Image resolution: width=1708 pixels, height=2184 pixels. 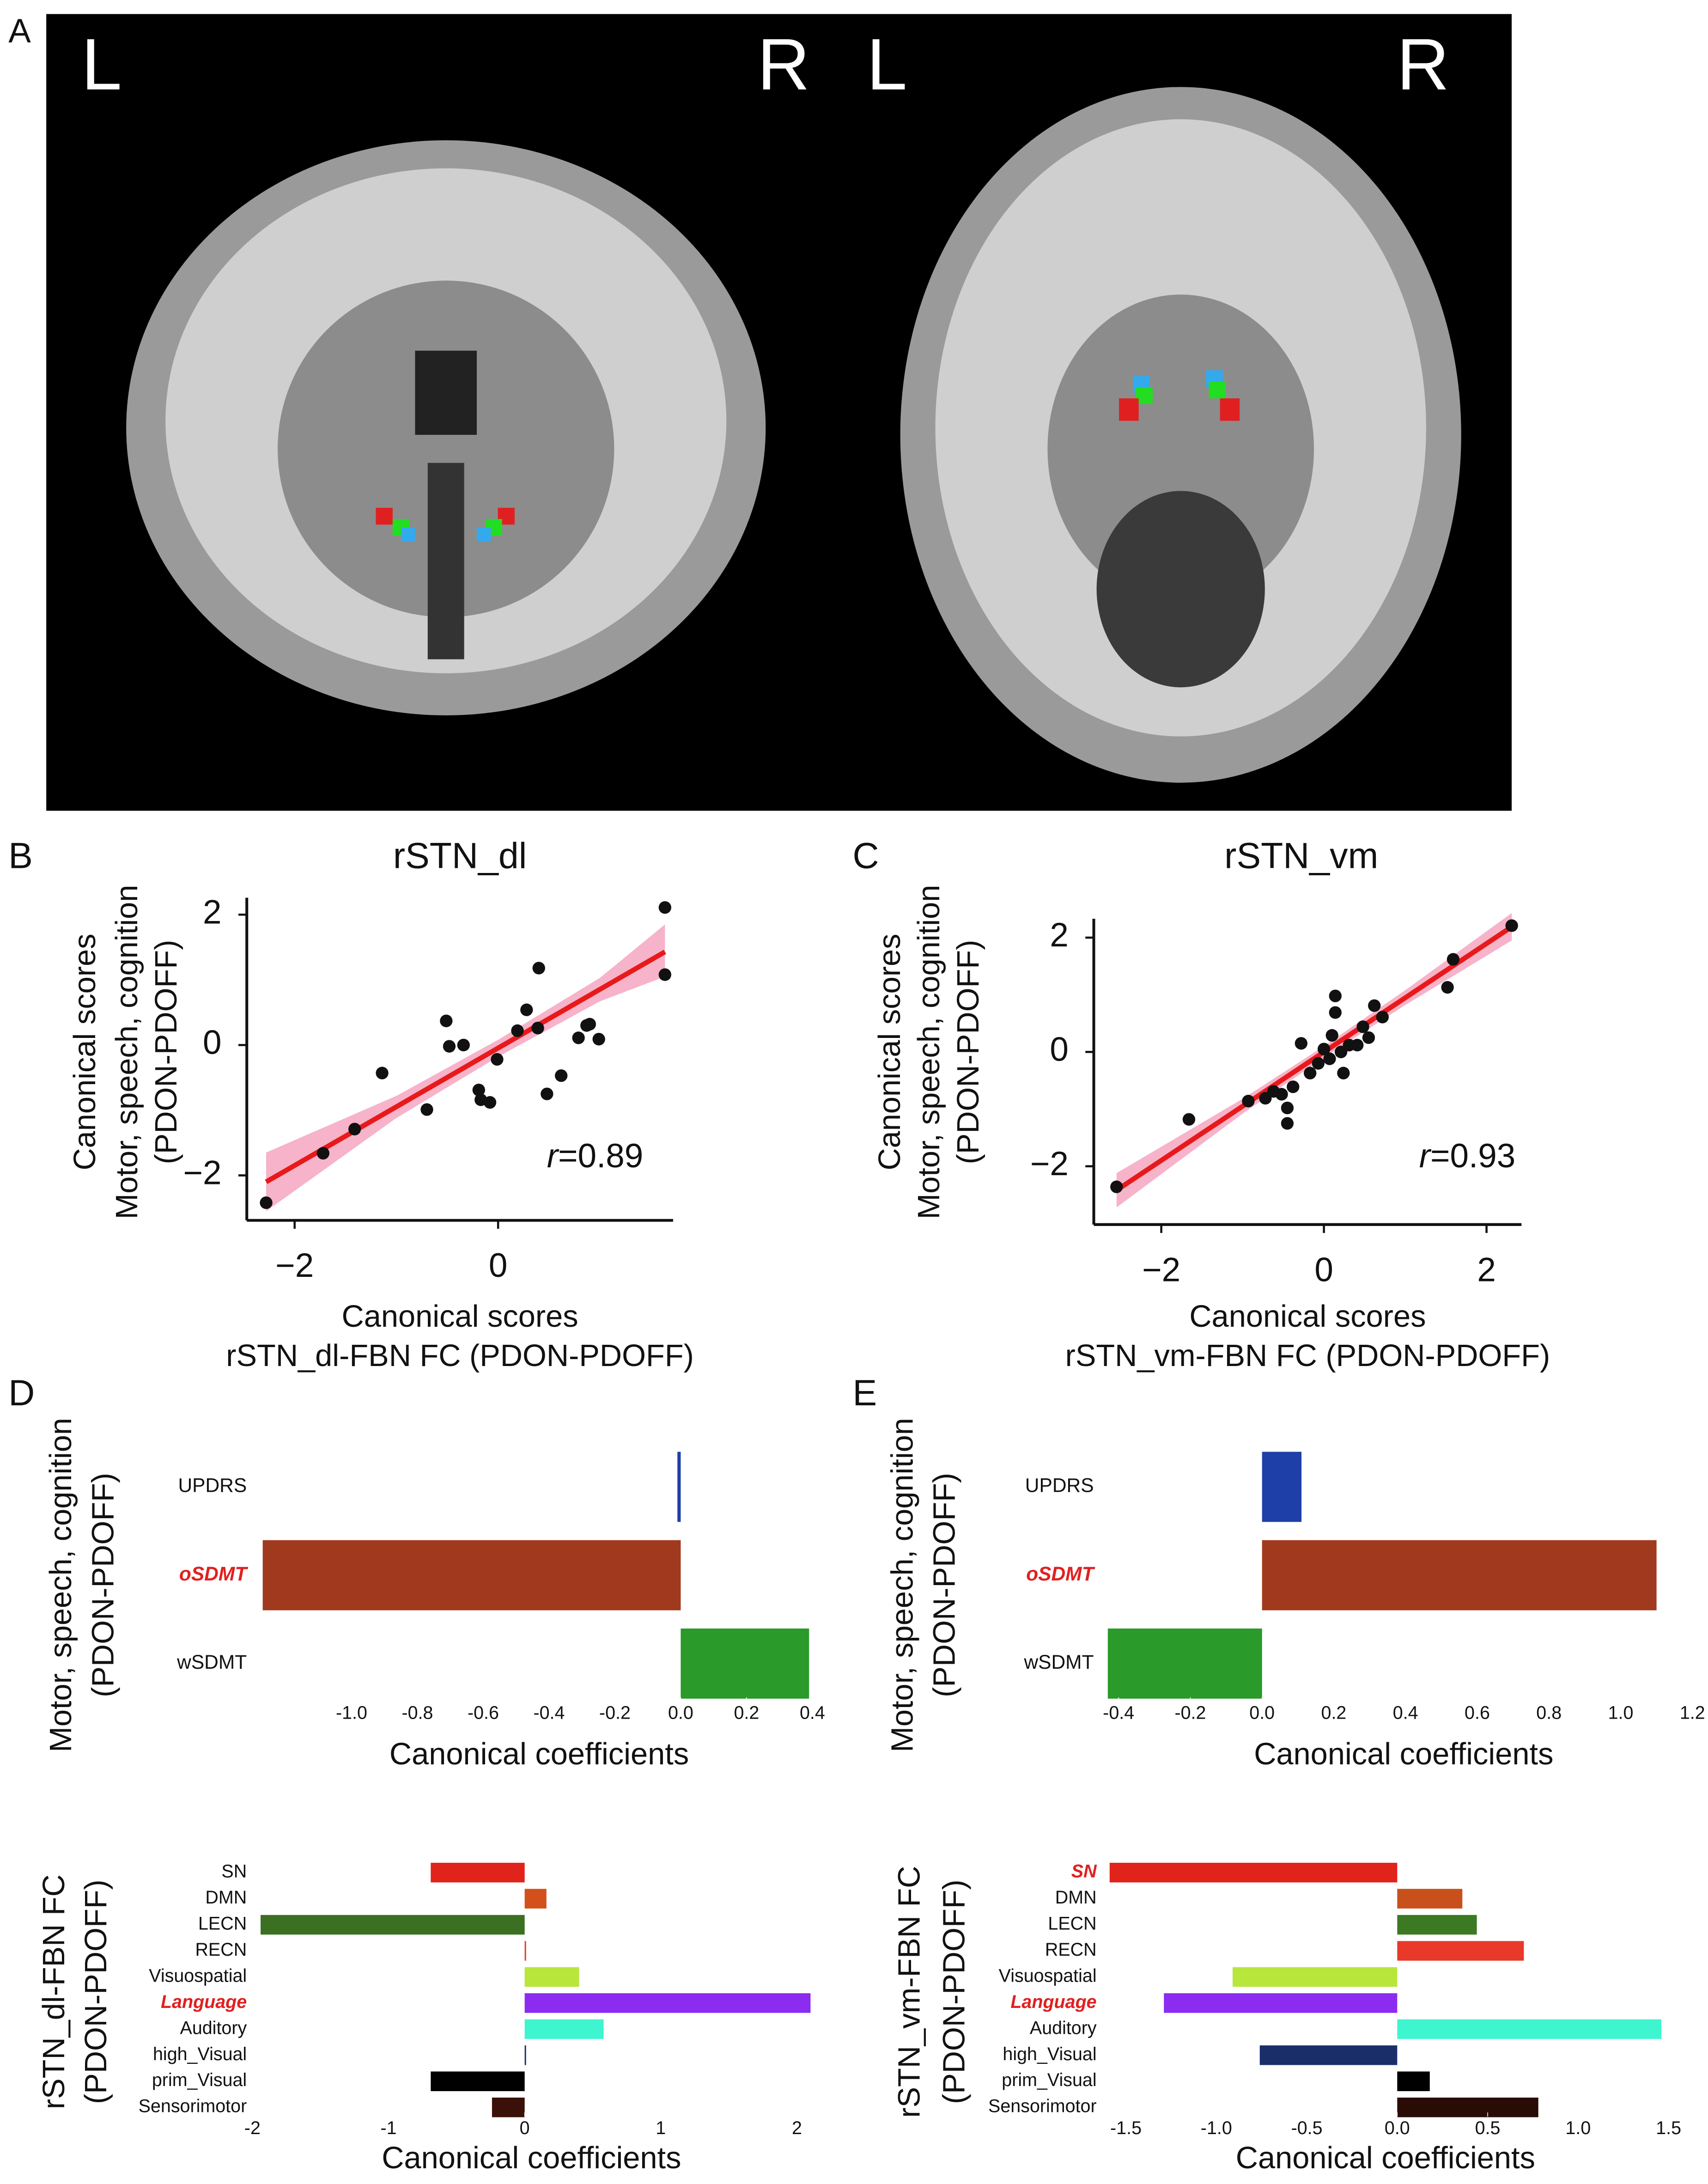 What do you see at coordinates (1668, 2128) in the screenshot?
I see `x-tick-label: 1.5` at bounding box center [1668, 2128].